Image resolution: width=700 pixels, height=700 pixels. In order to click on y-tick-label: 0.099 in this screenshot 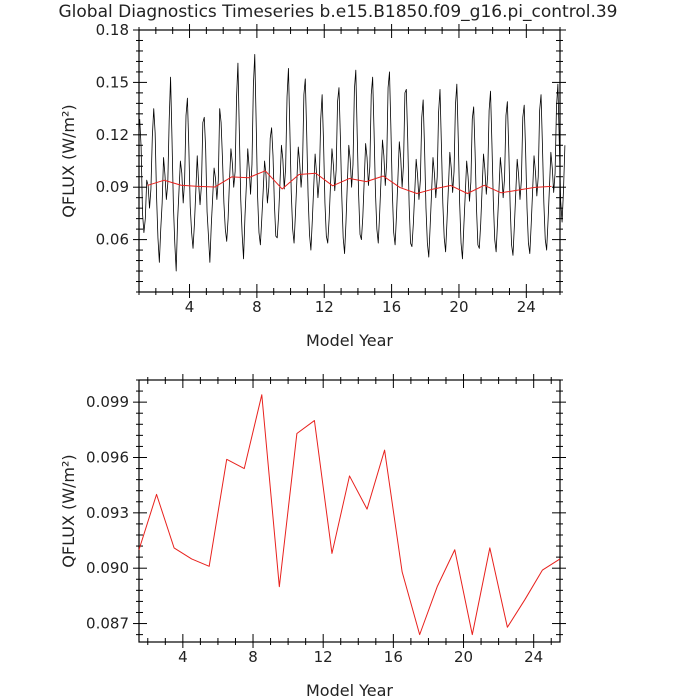, I will do `click(107, 402)`.